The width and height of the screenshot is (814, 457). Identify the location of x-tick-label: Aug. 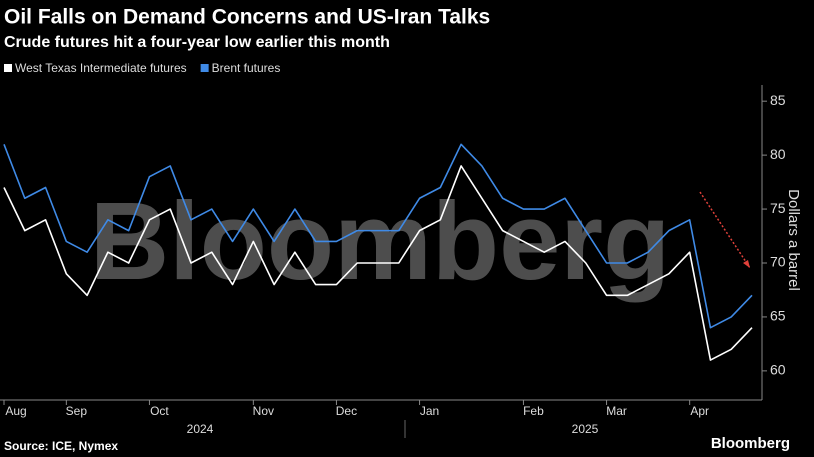
(15, 411).